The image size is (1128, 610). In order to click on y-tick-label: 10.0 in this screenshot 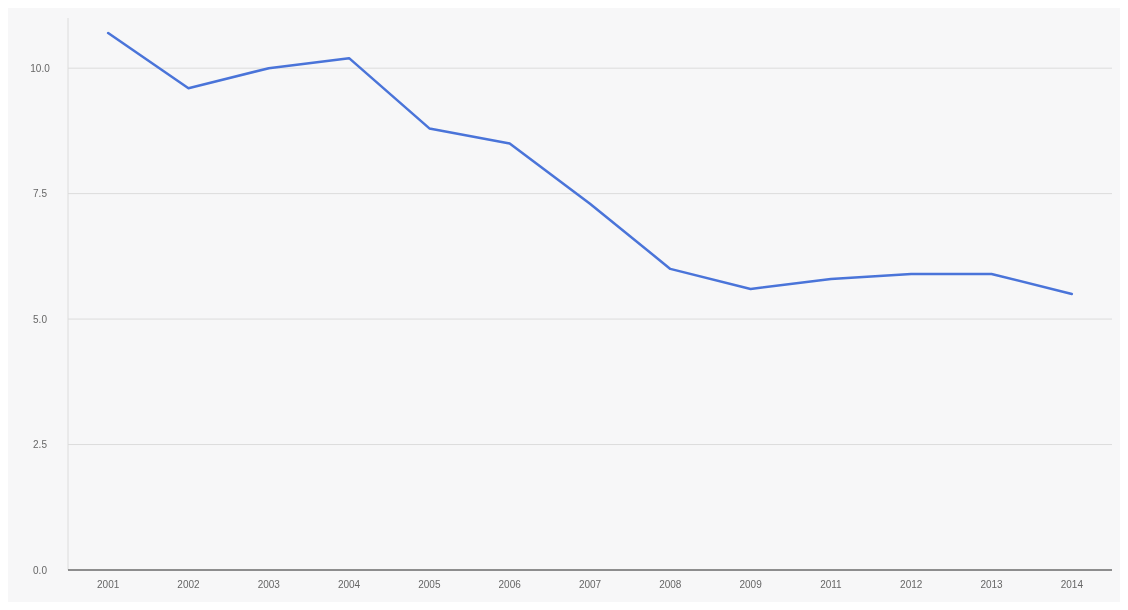, I will do `click(40, 68)`.